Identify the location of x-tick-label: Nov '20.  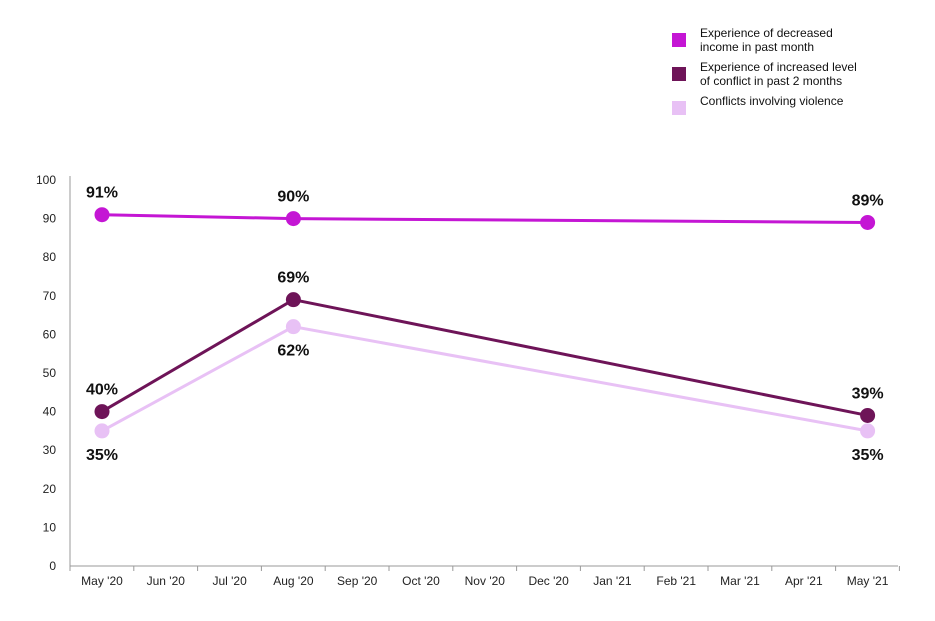
(485, 581).